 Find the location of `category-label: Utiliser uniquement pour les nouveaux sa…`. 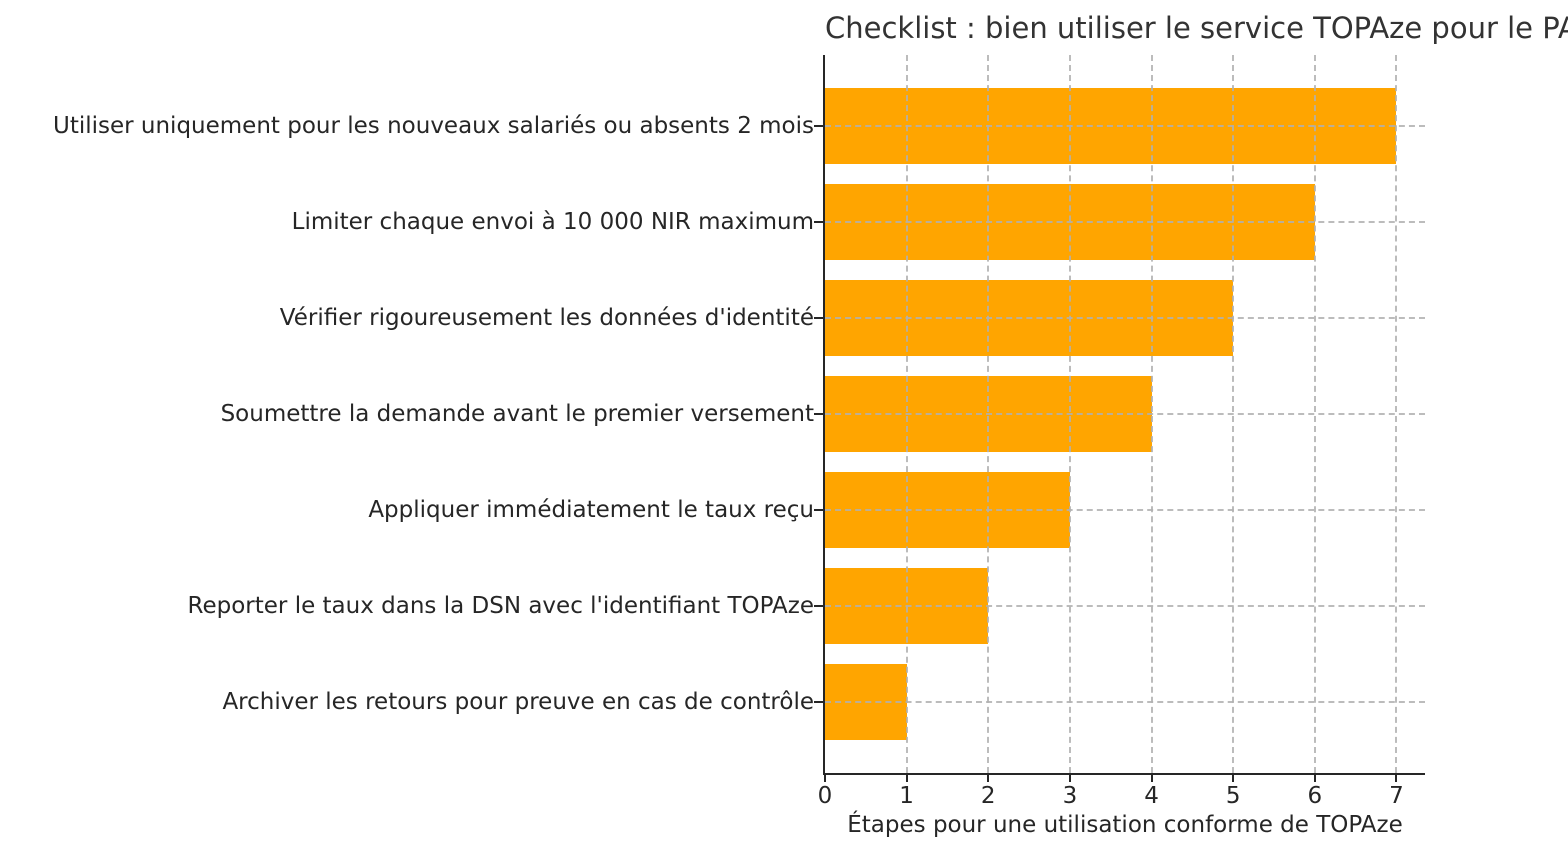

category-label: Utiliser uniquement pour les nouveaux sa… is located at coordinates (433, 126).